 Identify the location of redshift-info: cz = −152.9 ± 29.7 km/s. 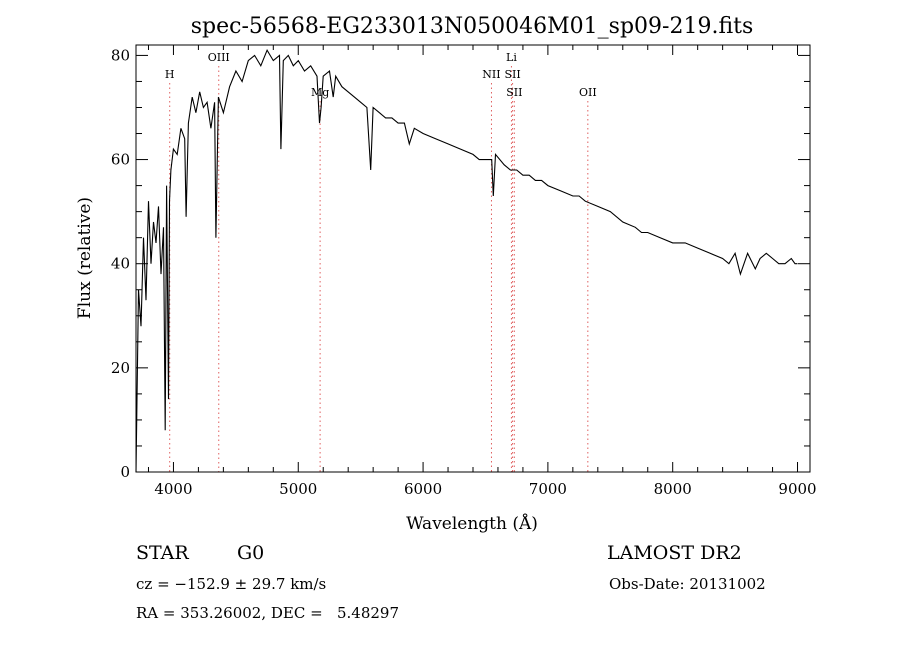
(231, 584).